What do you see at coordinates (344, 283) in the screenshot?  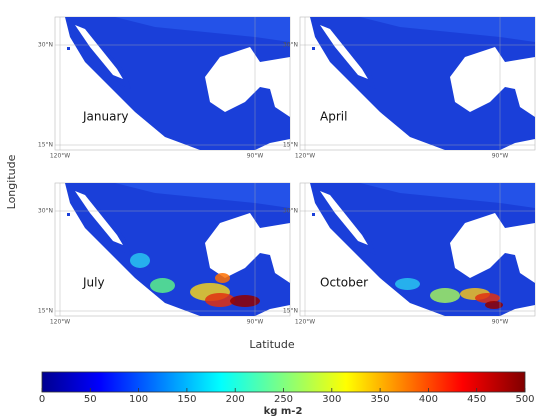 I see `month-label: October` at bounding box center [344, 283].